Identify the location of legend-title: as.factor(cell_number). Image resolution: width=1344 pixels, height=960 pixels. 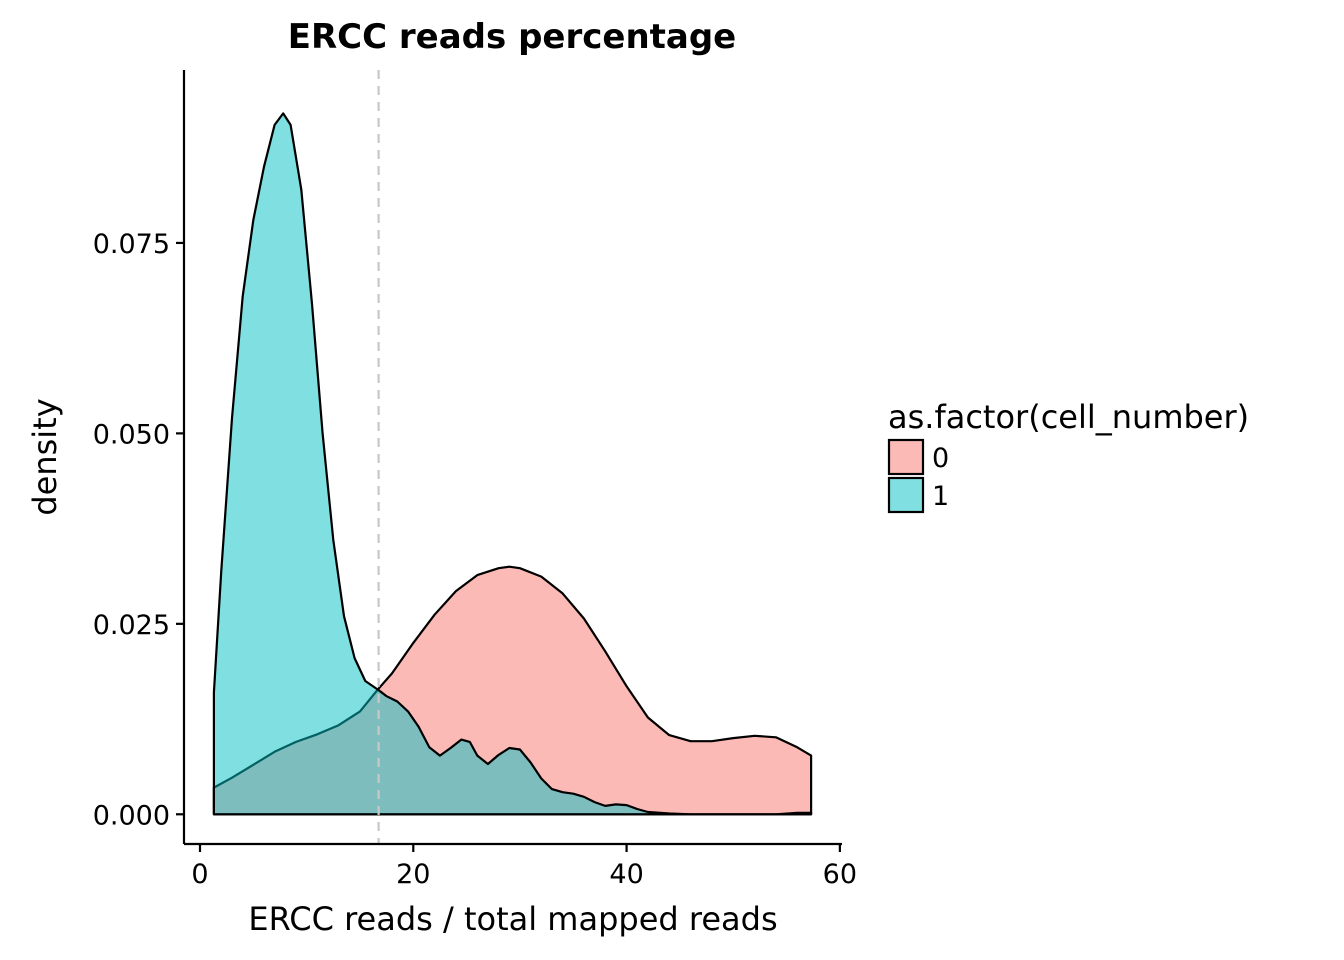
(1068, 417).